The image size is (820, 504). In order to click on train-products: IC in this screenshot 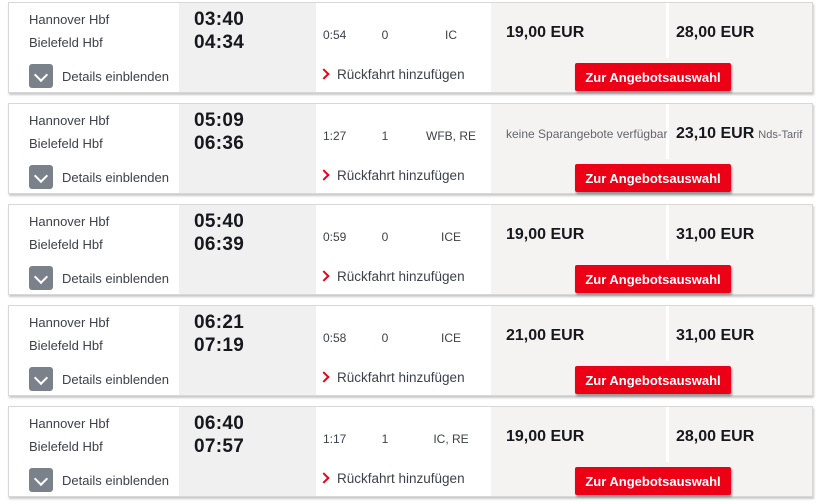, I will do `click(451, 35)`.